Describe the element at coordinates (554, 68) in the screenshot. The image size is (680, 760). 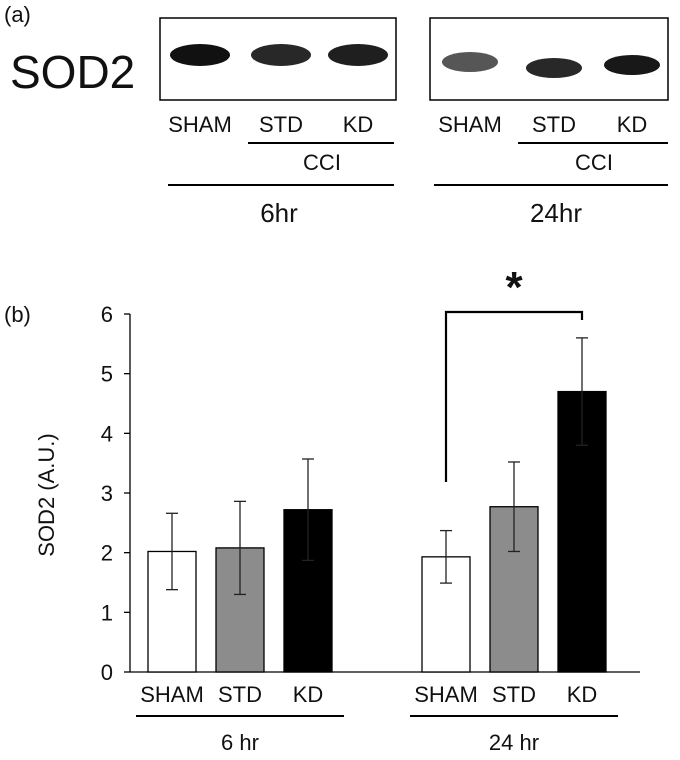
I see `blot-band-24hr-std` at that location.